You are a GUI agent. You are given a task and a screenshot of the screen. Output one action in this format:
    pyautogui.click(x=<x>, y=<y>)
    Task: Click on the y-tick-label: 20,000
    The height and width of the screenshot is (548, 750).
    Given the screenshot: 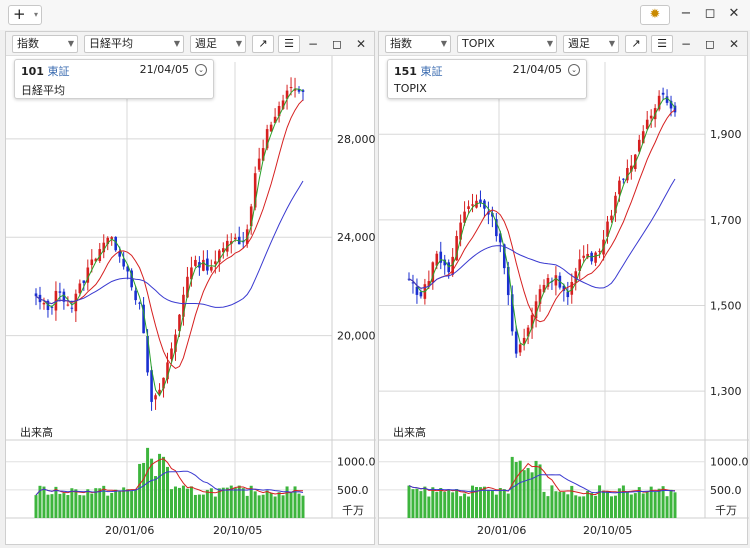 What is the action you would take?
    pyautogui.click(x=356, y=336)
    